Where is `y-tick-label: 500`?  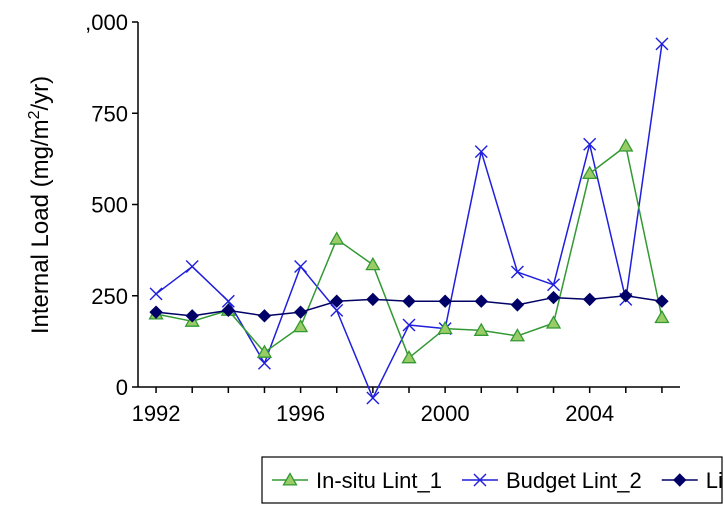 y-tick-label: 500 is located at coordinates (109, 205).